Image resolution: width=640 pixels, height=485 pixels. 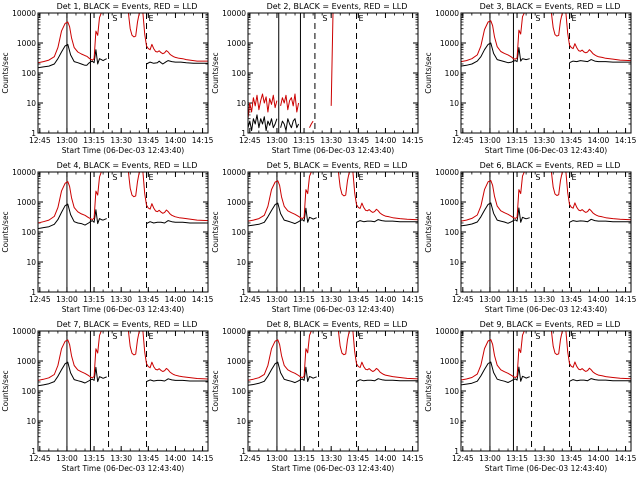 What do you see at coordinates (550, 6) in the screenshot?
I see `panel-title: Det 3, BLACK = Events, RED = LLD` at bounding box center [550, 6].